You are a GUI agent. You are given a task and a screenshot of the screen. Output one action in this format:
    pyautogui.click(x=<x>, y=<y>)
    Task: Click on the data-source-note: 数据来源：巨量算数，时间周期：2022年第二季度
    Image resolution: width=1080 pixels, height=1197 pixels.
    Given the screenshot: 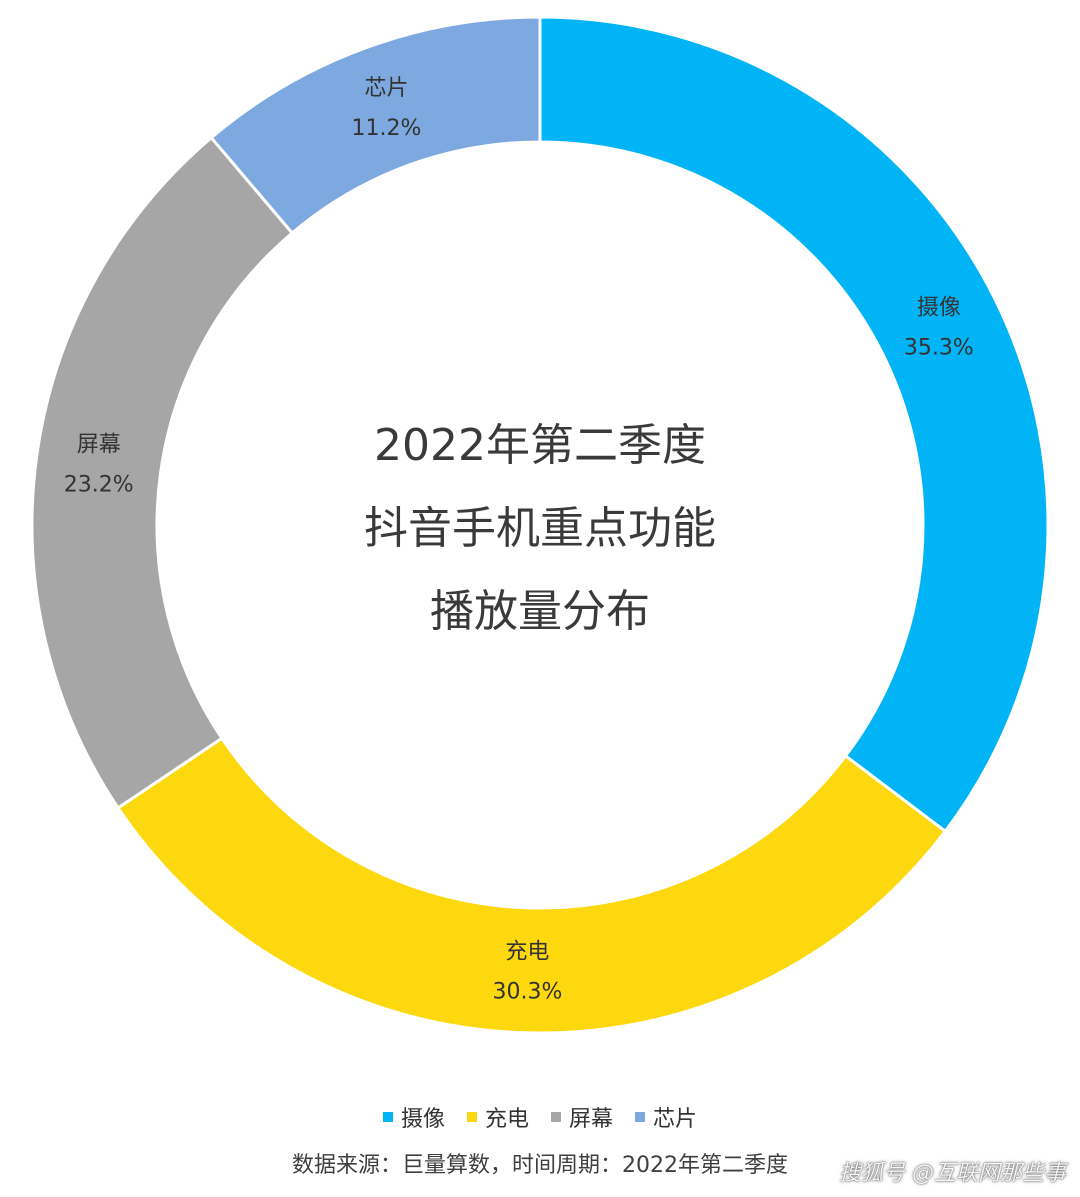 What is the action you would take?
    pyautogui.click(x=540, y=1165)
    